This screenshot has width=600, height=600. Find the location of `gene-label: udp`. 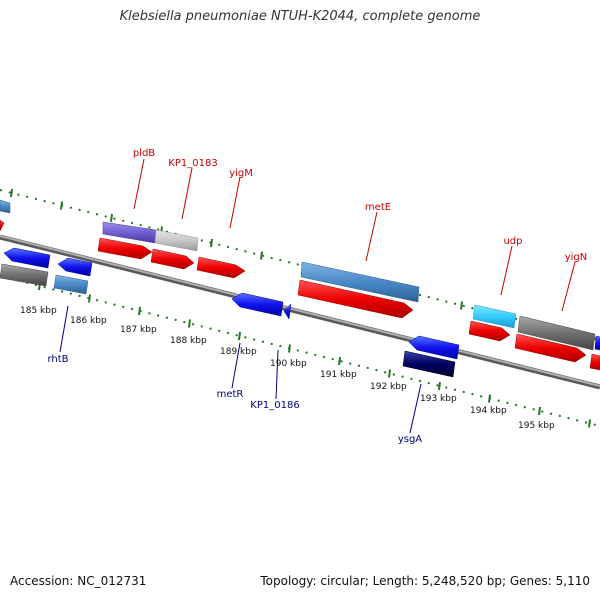

gene-label: udp is located at coordinates (512, 241).